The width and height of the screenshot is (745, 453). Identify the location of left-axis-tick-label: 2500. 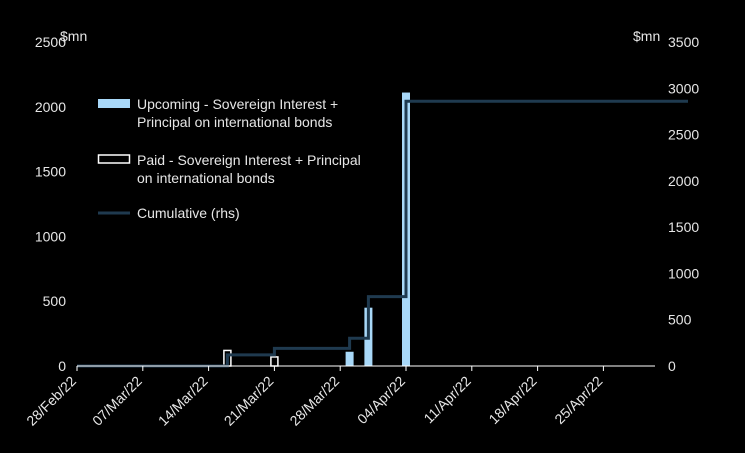
(50, 42).